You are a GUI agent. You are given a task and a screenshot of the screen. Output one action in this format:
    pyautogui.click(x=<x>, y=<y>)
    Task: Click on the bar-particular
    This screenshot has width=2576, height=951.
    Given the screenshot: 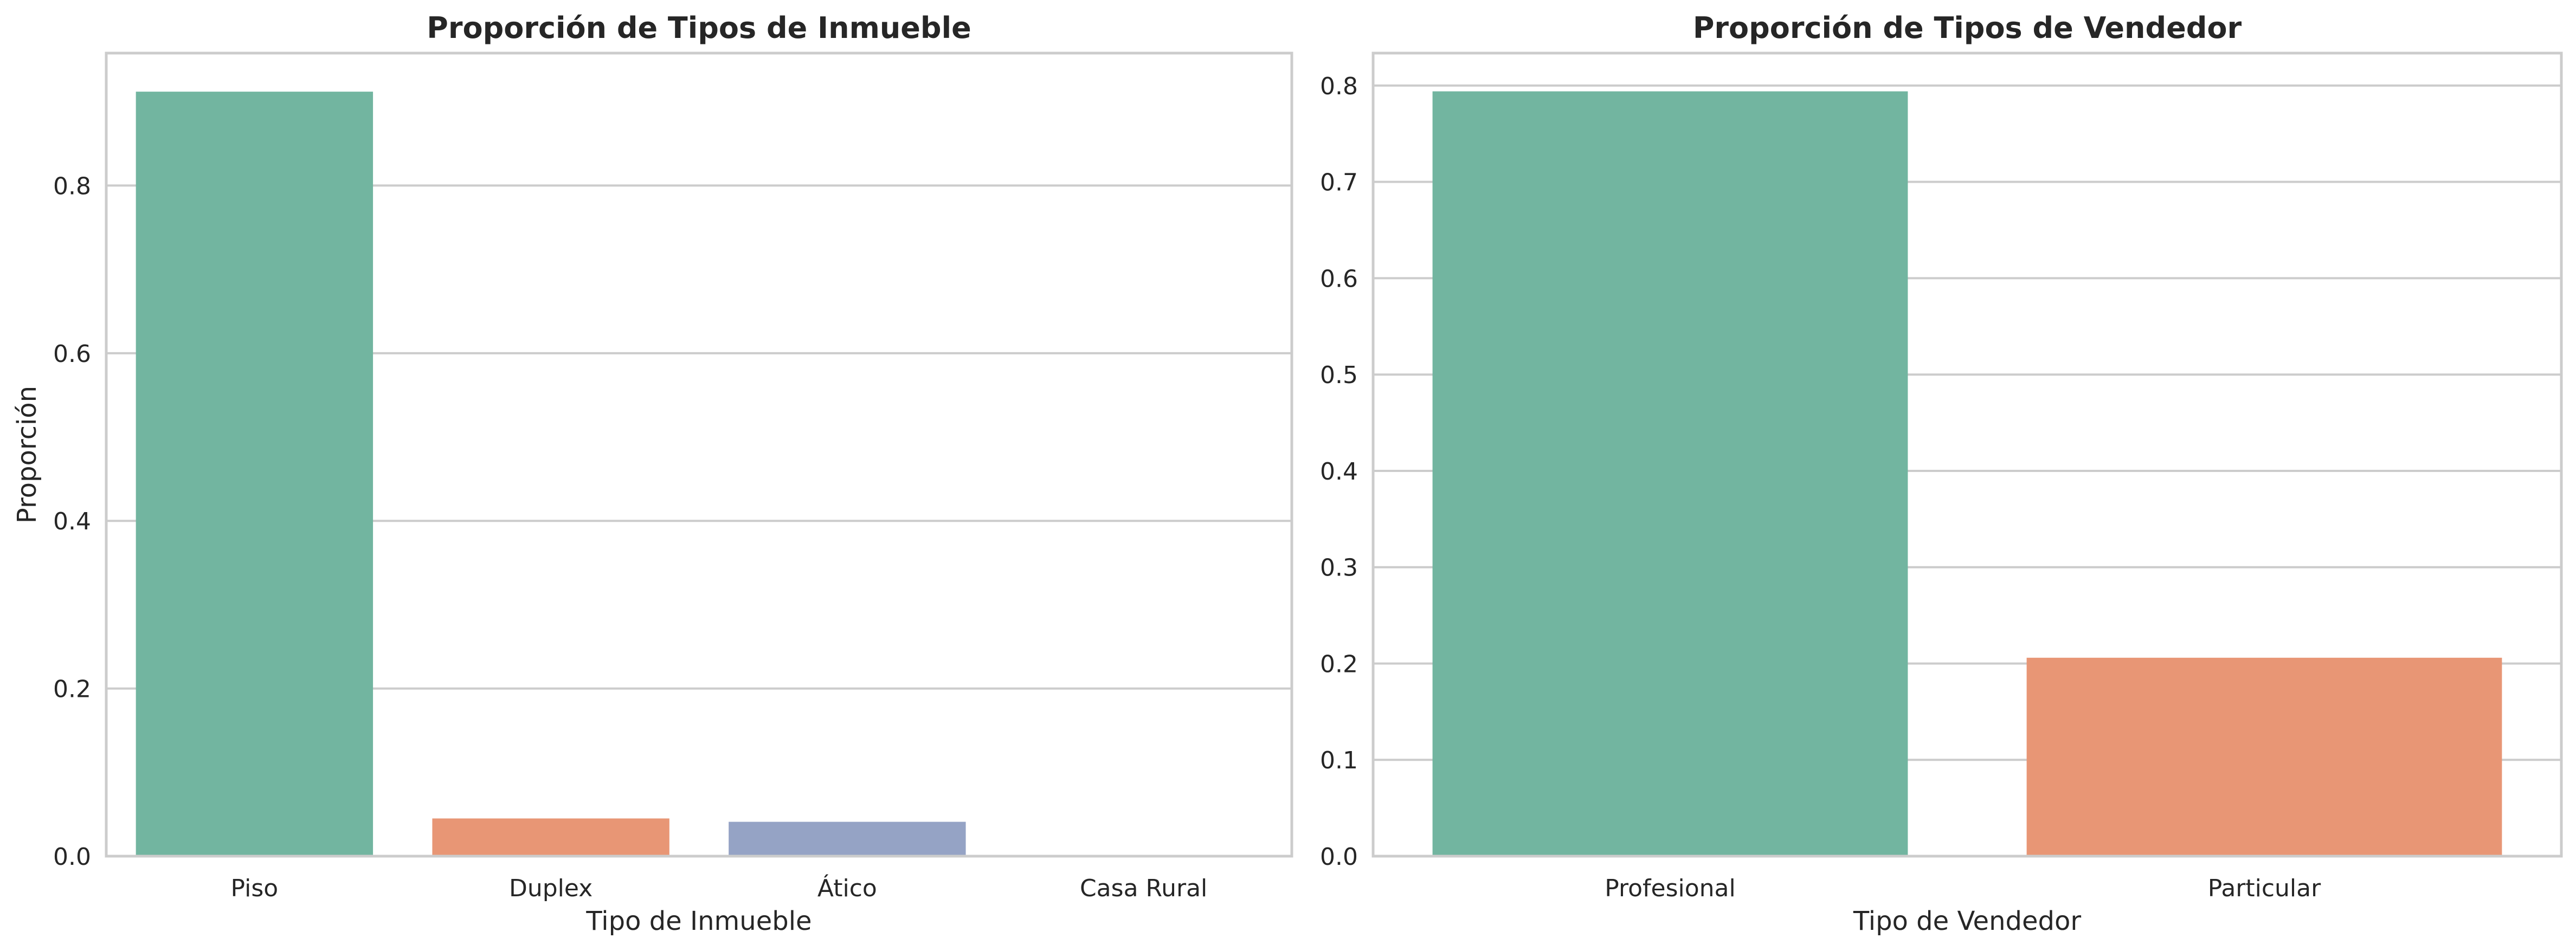 What is the action you would take?
    pyautogui.click(x=2264, y=756)
    